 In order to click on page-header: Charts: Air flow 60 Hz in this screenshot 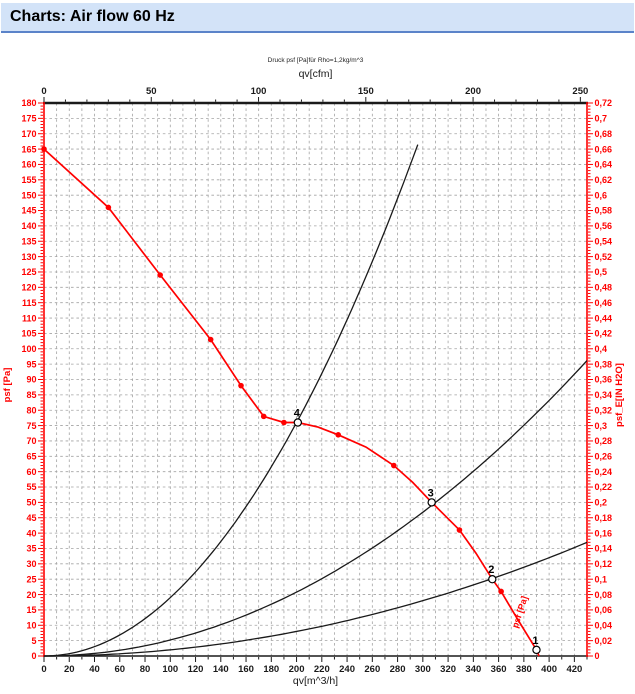, I will do `click(317, 16)`.